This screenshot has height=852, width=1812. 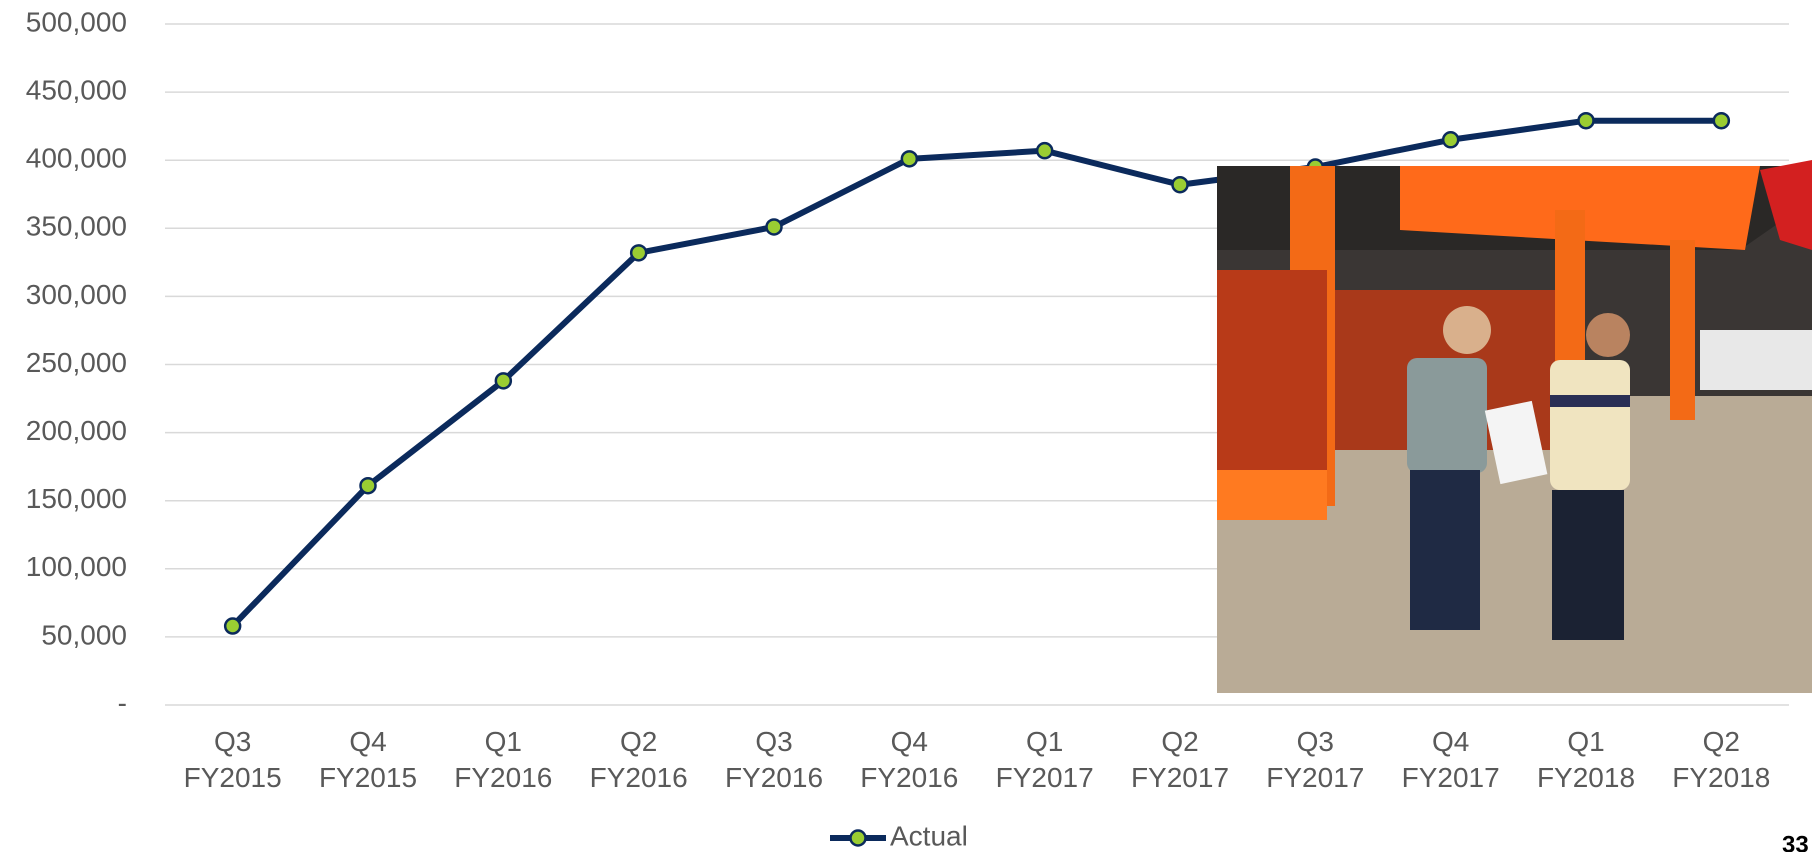 I want to click on y-tick-label: 450,000, so click(x=76, y=89).